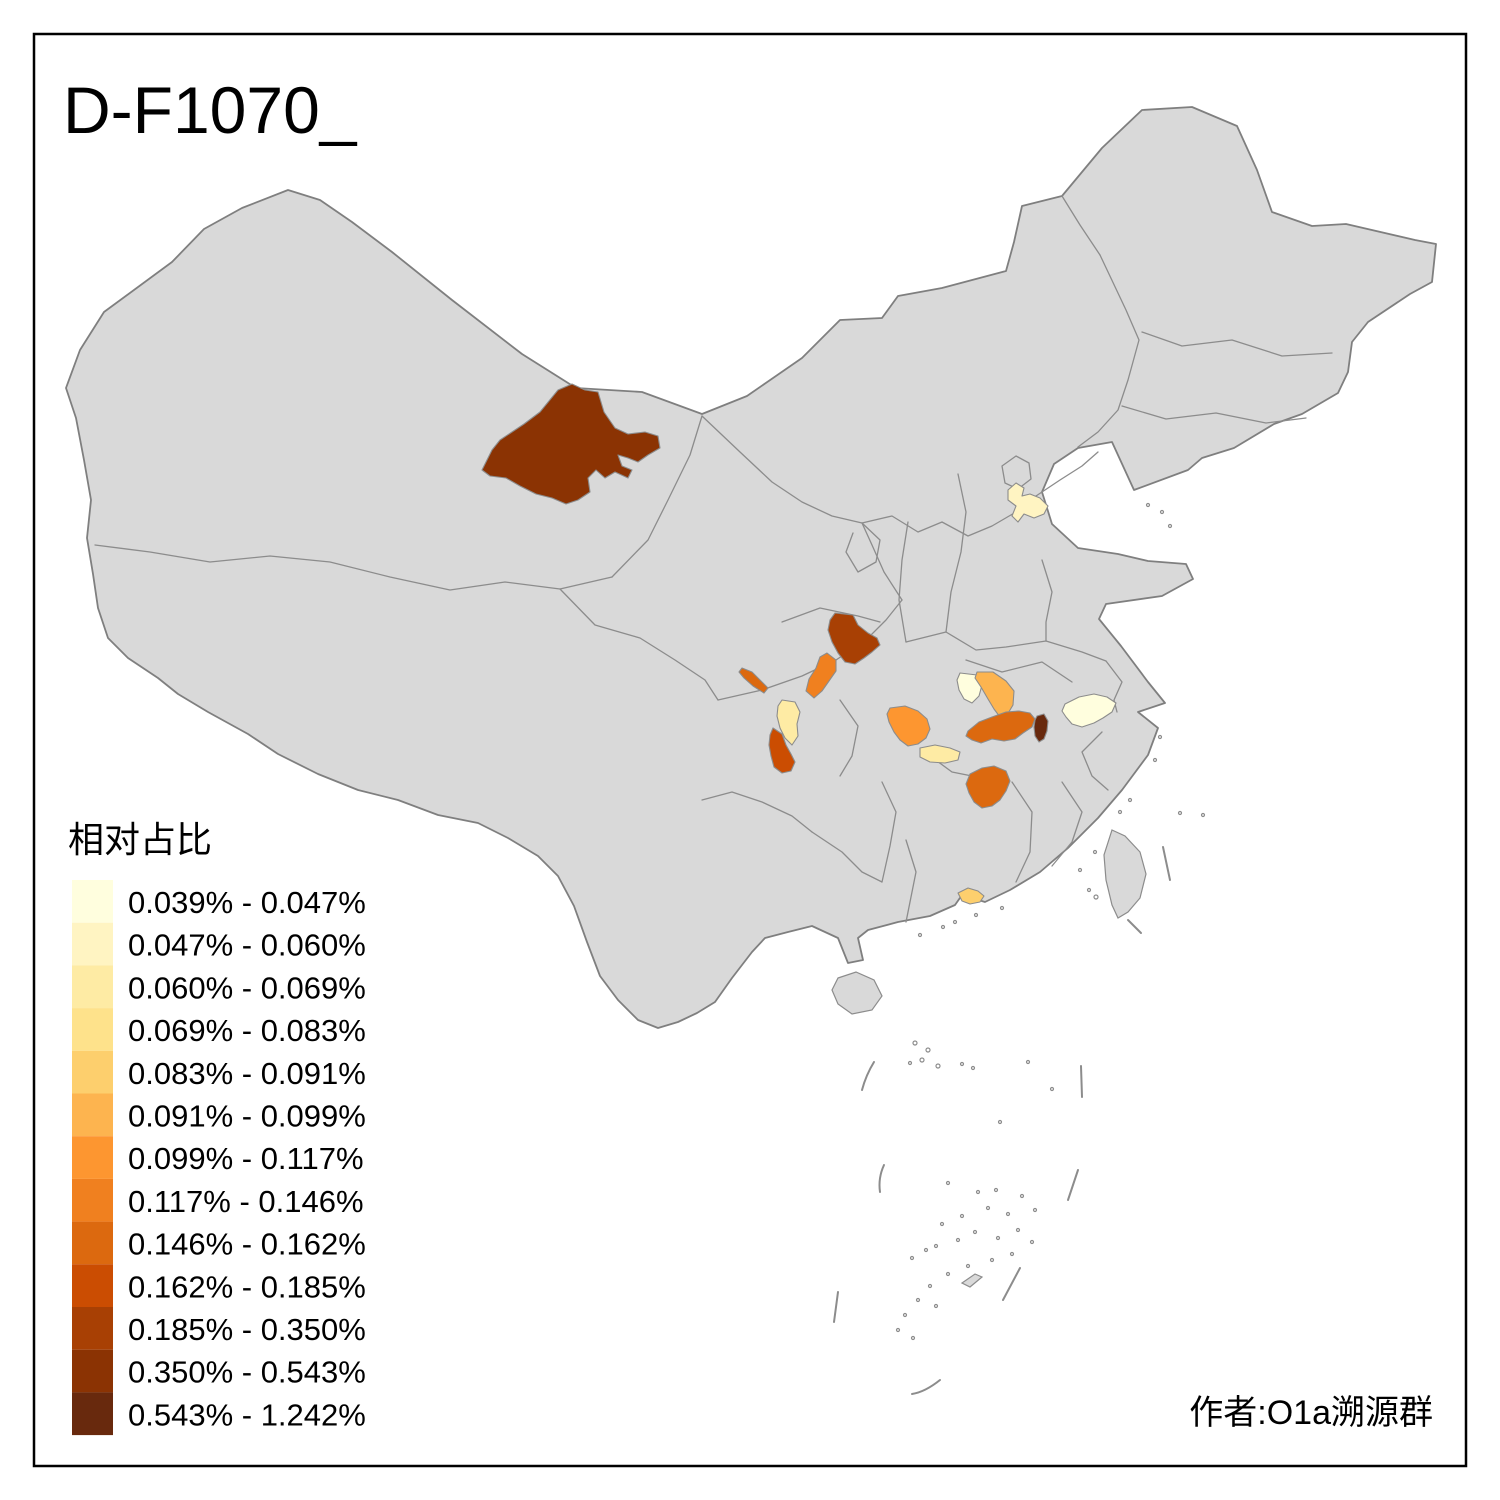  Describe the element at coordinates (247, 987) in the screenshot. I see `legend-label: 0.060% - 0.069%` at that location.